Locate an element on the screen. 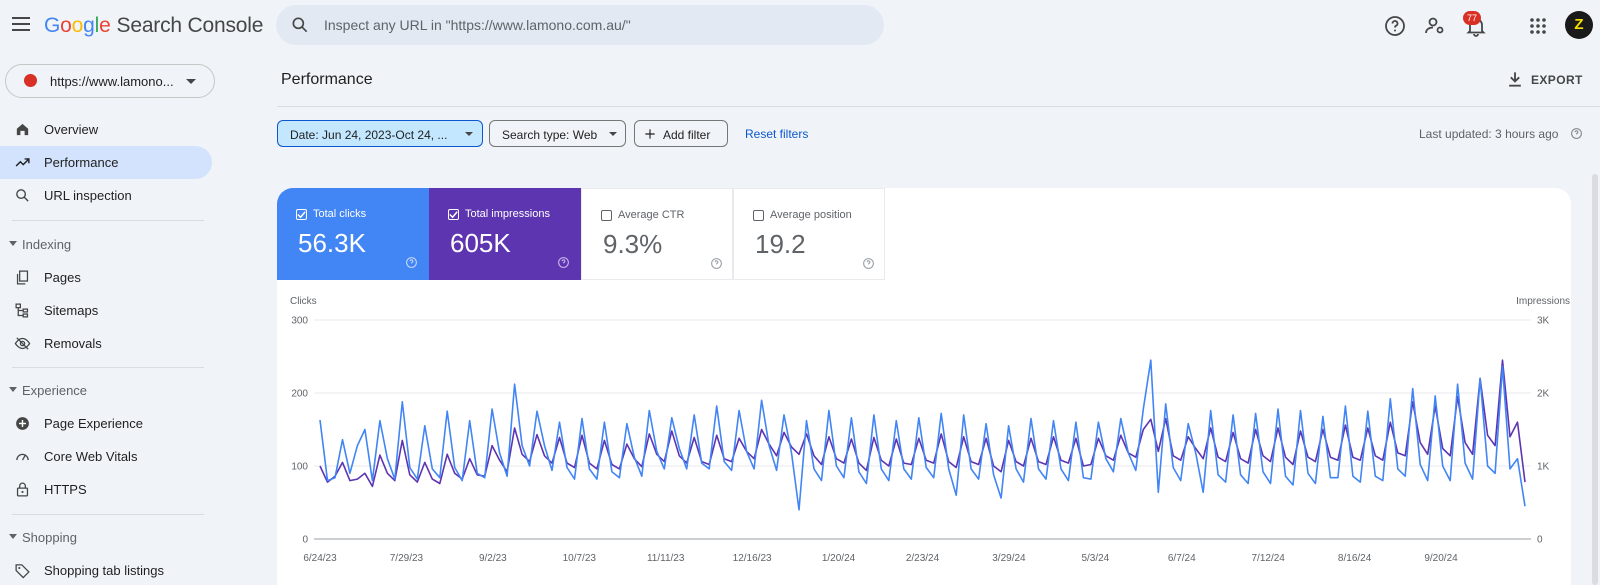  avatar: Z is located at coordinates (1579, 25).